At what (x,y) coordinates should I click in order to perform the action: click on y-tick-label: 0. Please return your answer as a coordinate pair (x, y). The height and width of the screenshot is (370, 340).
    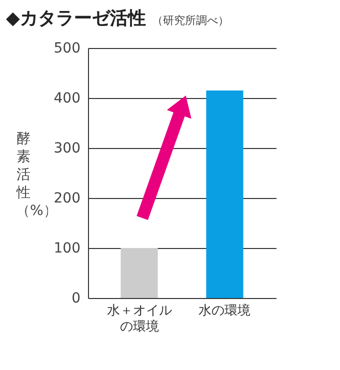
    Looking at the image, I should click on (76, 298).